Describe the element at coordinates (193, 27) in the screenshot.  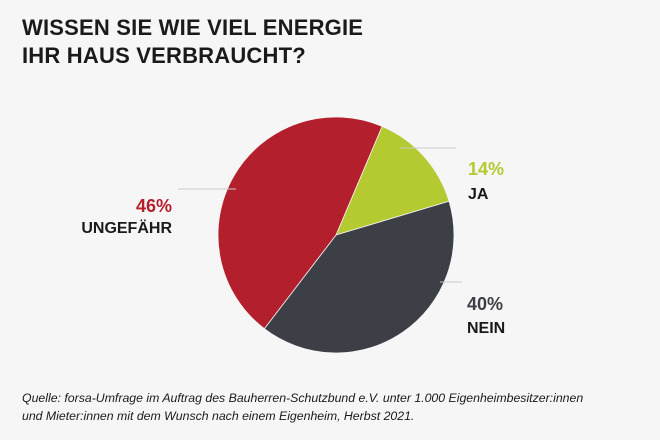
I see `chart-title-line-1: WISSEN SIE WIE VIEL ENERGIE` at that location.